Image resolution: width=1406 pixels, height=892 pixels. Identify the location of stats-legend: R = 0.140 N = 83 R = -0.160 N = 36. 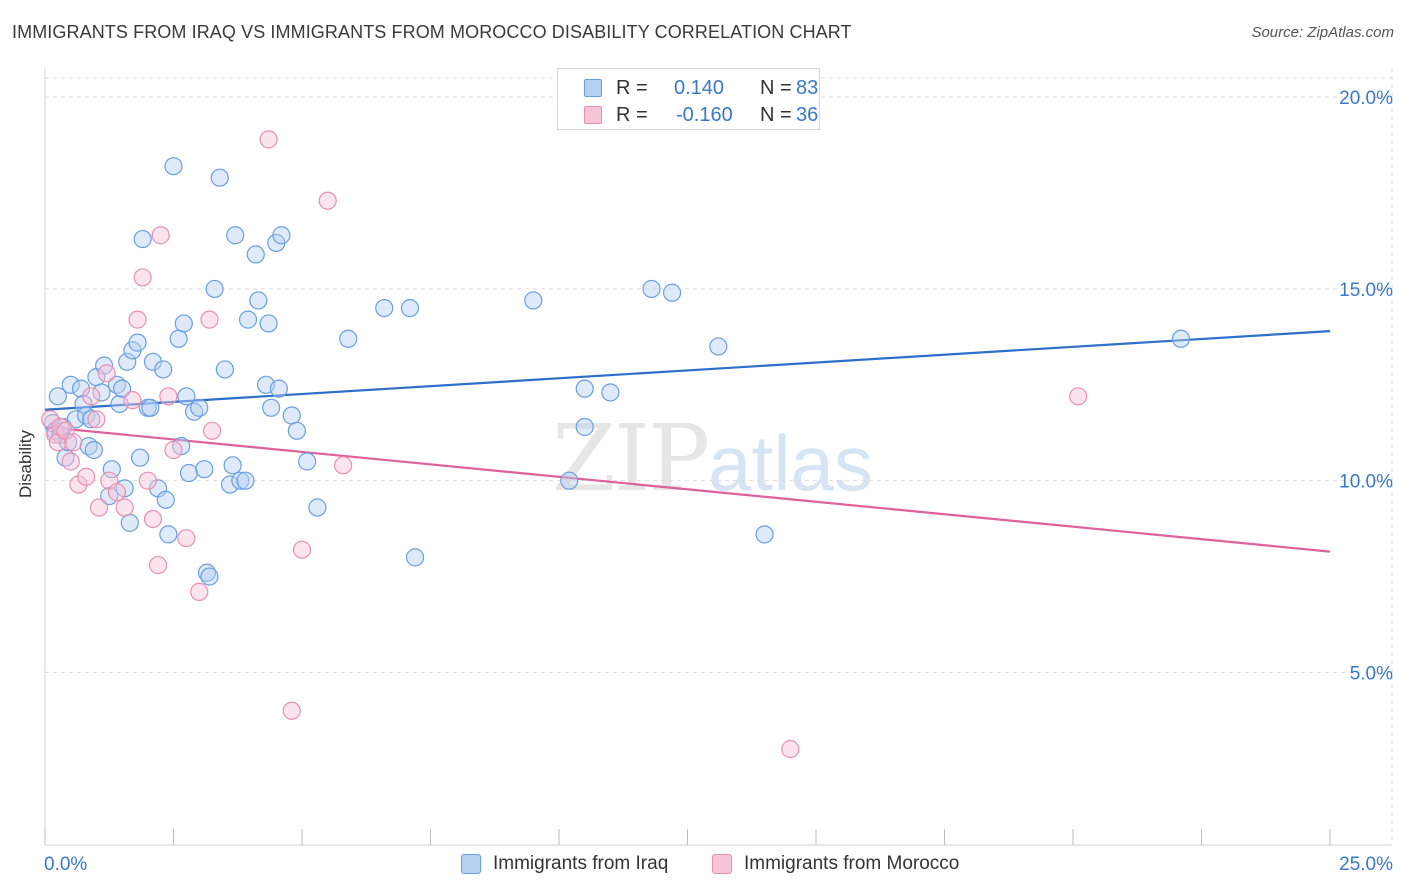
(688, 99).